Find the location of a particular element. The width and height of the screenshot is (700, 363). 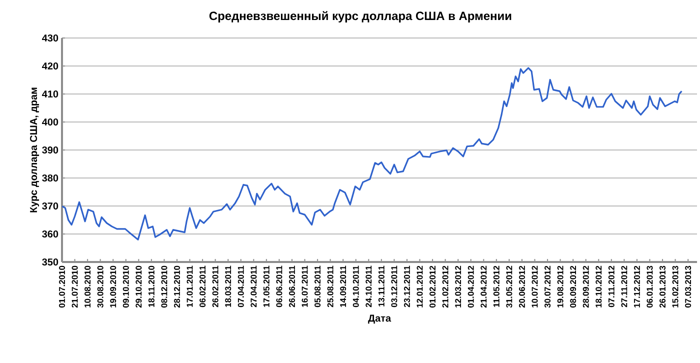

y-tick-label: 360 is located at coordinates (50, 234).